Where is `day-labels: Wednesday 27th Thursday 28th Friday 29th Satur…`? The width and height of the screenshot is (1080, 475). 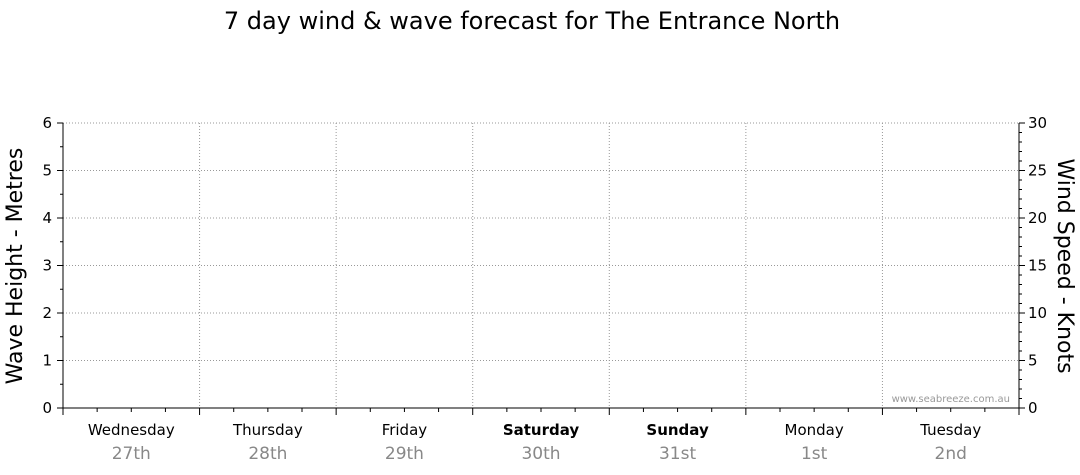
day-labels: Wednesday 27th Thursday 28th Friday 29th Satur… is located at coordinates (534, 442).